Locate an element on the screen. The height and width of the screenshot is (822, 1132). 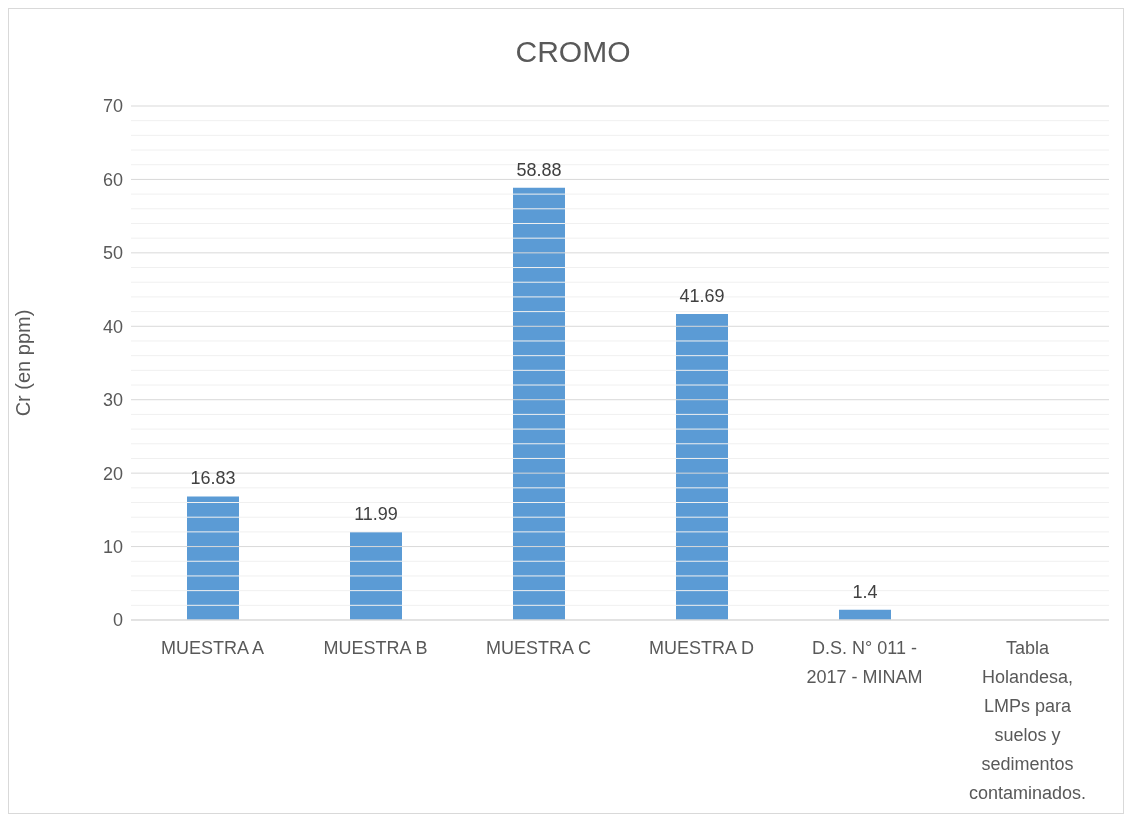
y-tick-label: 40 is located at coordinates (112, 326).